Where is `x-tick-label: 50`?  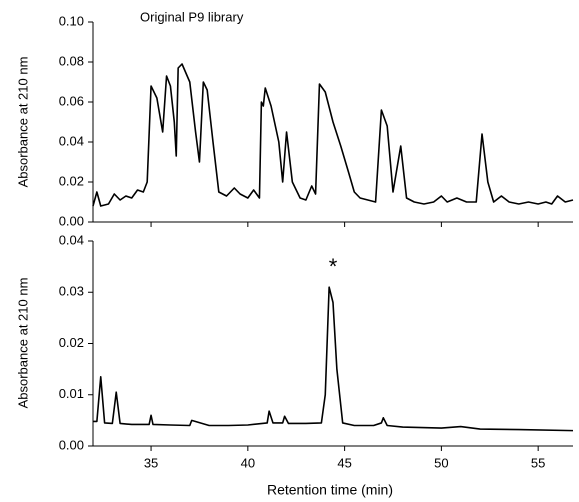 x-tick-label: 50 is located at coordinates (441, 462).